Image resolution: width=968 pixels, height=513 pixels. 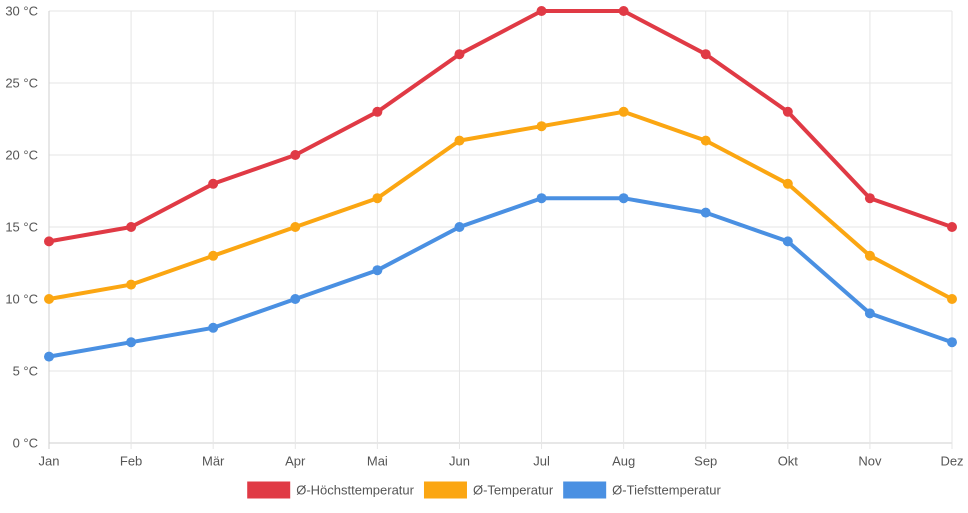 I want to click on y-tick-label: 5 °C, so click(x=25, y=371).